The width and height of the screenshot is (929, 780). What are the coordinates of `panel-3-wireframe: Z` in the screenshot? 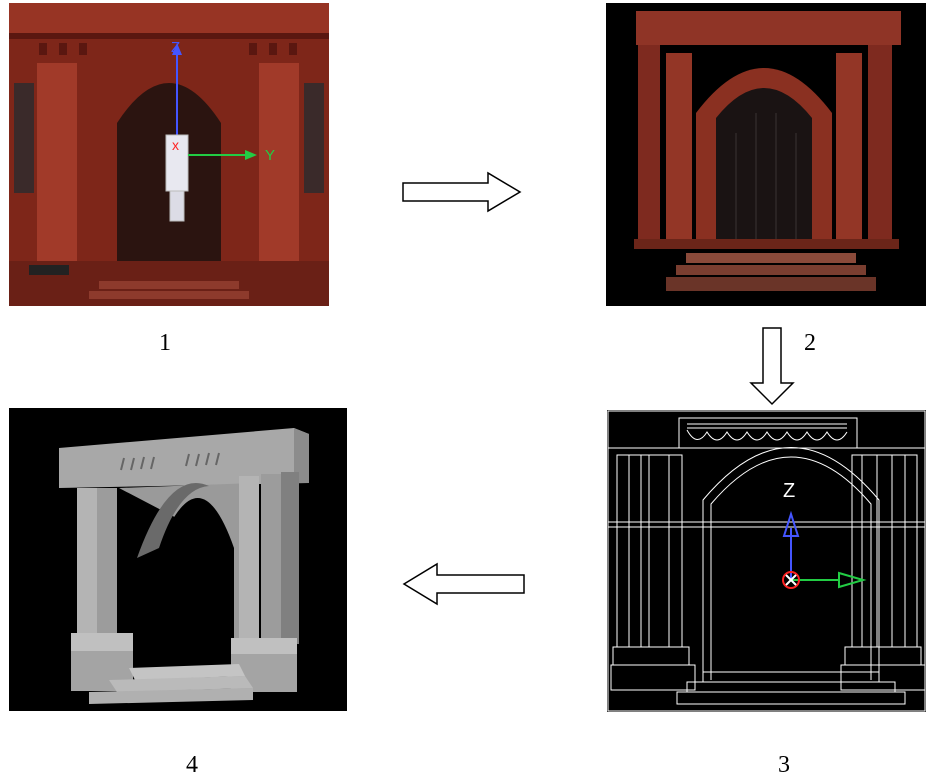 It's located at (766, 561).